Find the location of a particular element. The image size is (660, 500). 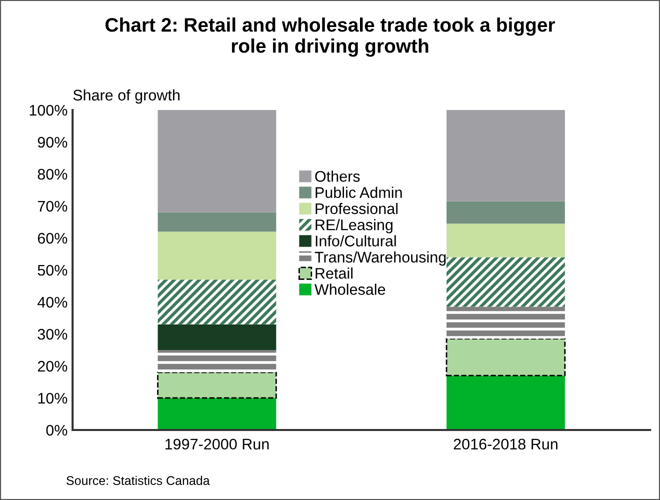

y-tick-label: 80% is located at coordinates (53, 174).